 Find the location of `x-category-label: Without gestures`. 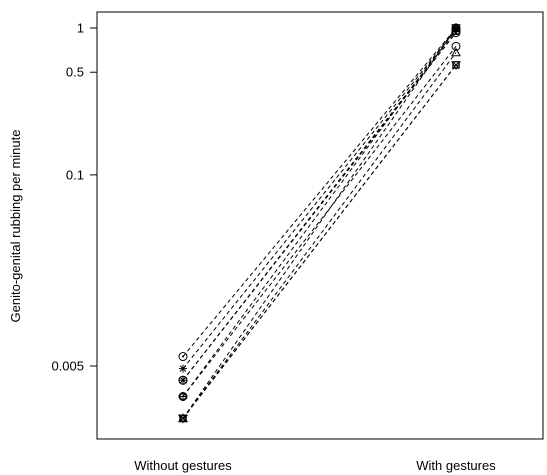

x-category-label: Without gestures is located at coordinates (183, 465).